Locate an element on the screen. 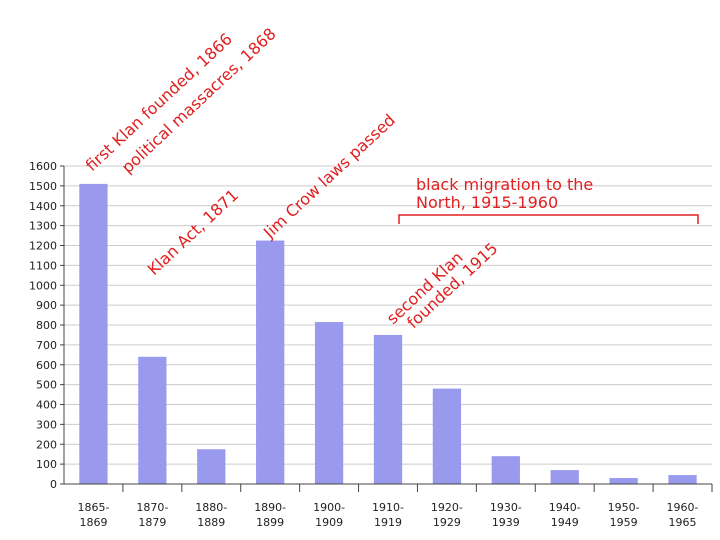  ann-black-migration: black migration to the North, 1915-1960 is located at coordinates (507, 193).